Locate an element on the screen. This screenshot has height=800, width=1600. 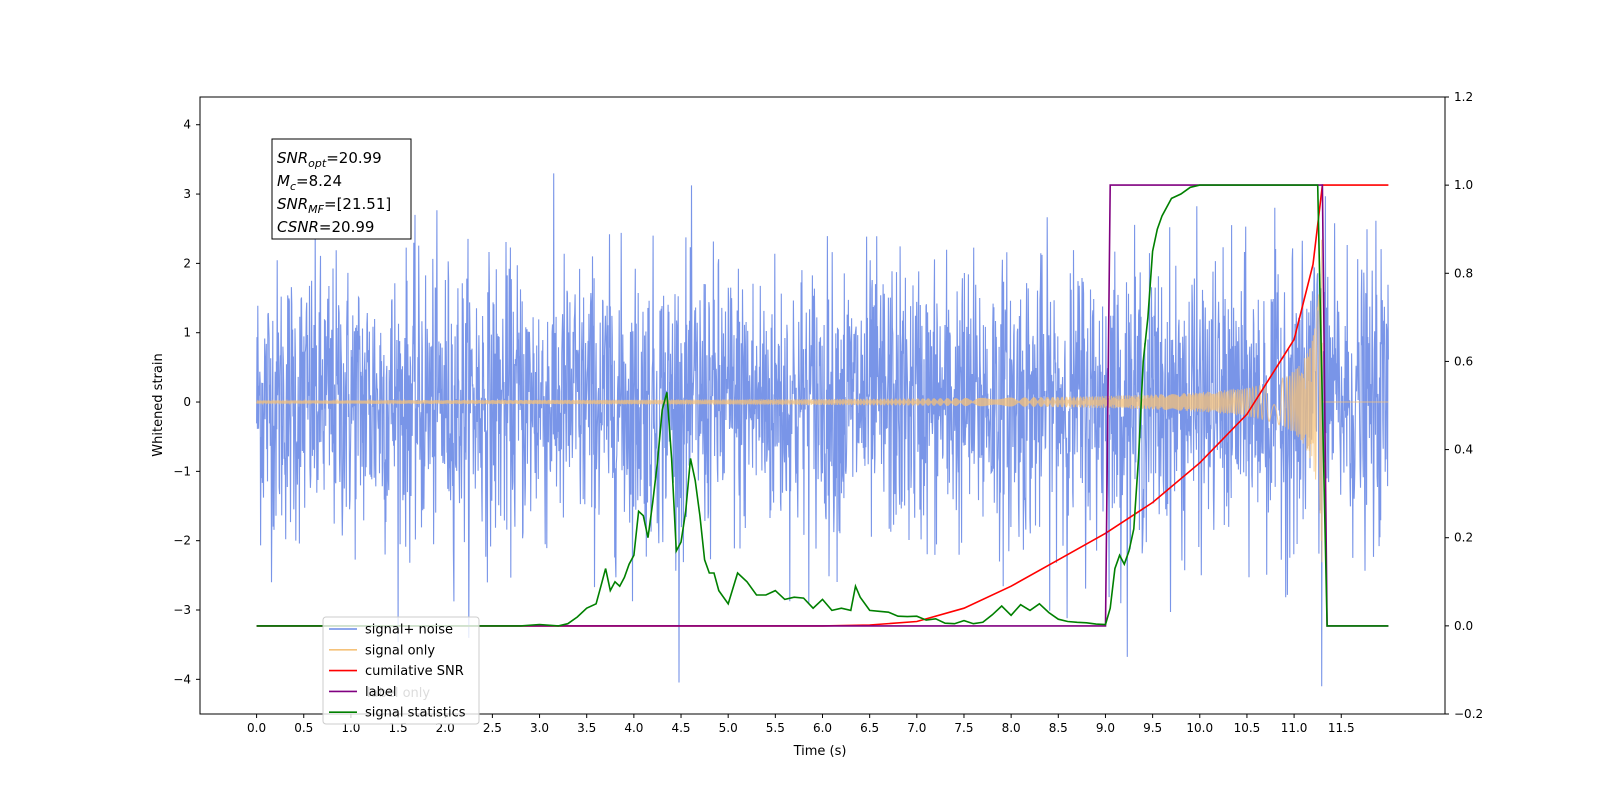
y-tick-label: 0 is located at coordinates (187, 402).